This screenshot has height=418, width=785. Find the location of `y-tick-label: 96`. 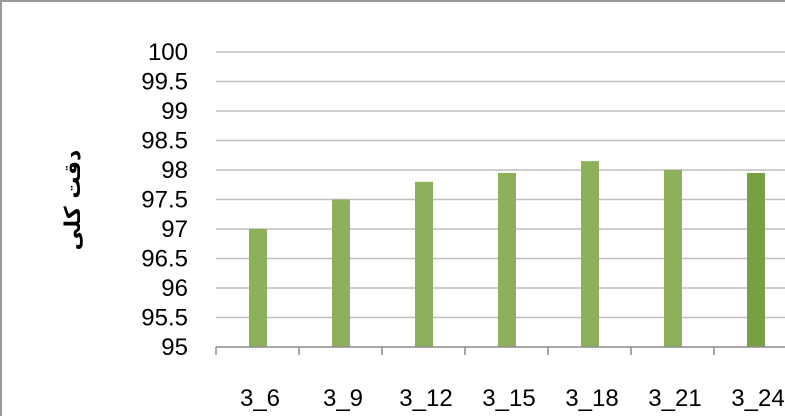

y-tick-label: 96 is located at coordinates (174, 288).